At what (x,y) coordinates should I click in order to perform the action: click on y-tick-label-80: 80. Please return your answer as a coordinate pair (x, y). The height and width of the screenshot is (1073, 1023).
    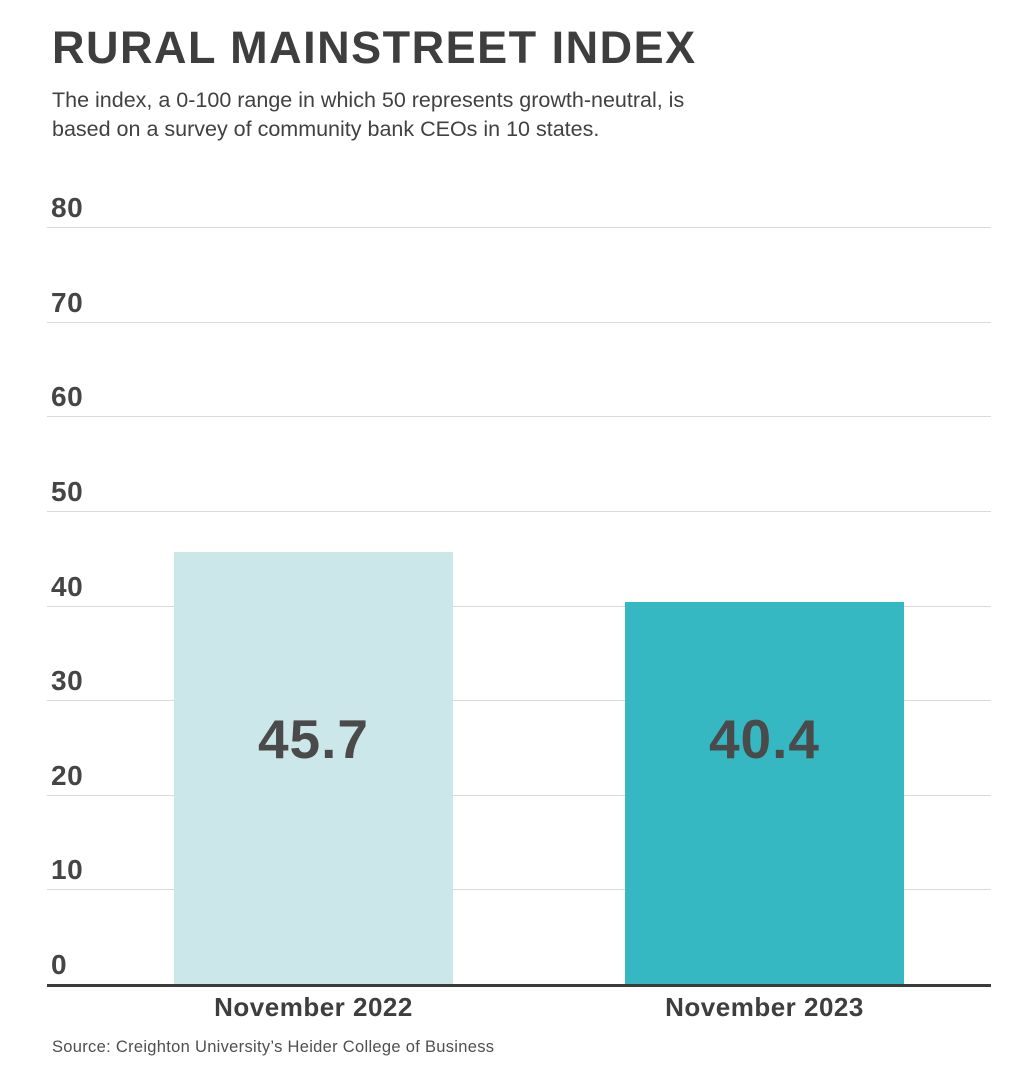
    Looking at the image, I should click on (67, 207).